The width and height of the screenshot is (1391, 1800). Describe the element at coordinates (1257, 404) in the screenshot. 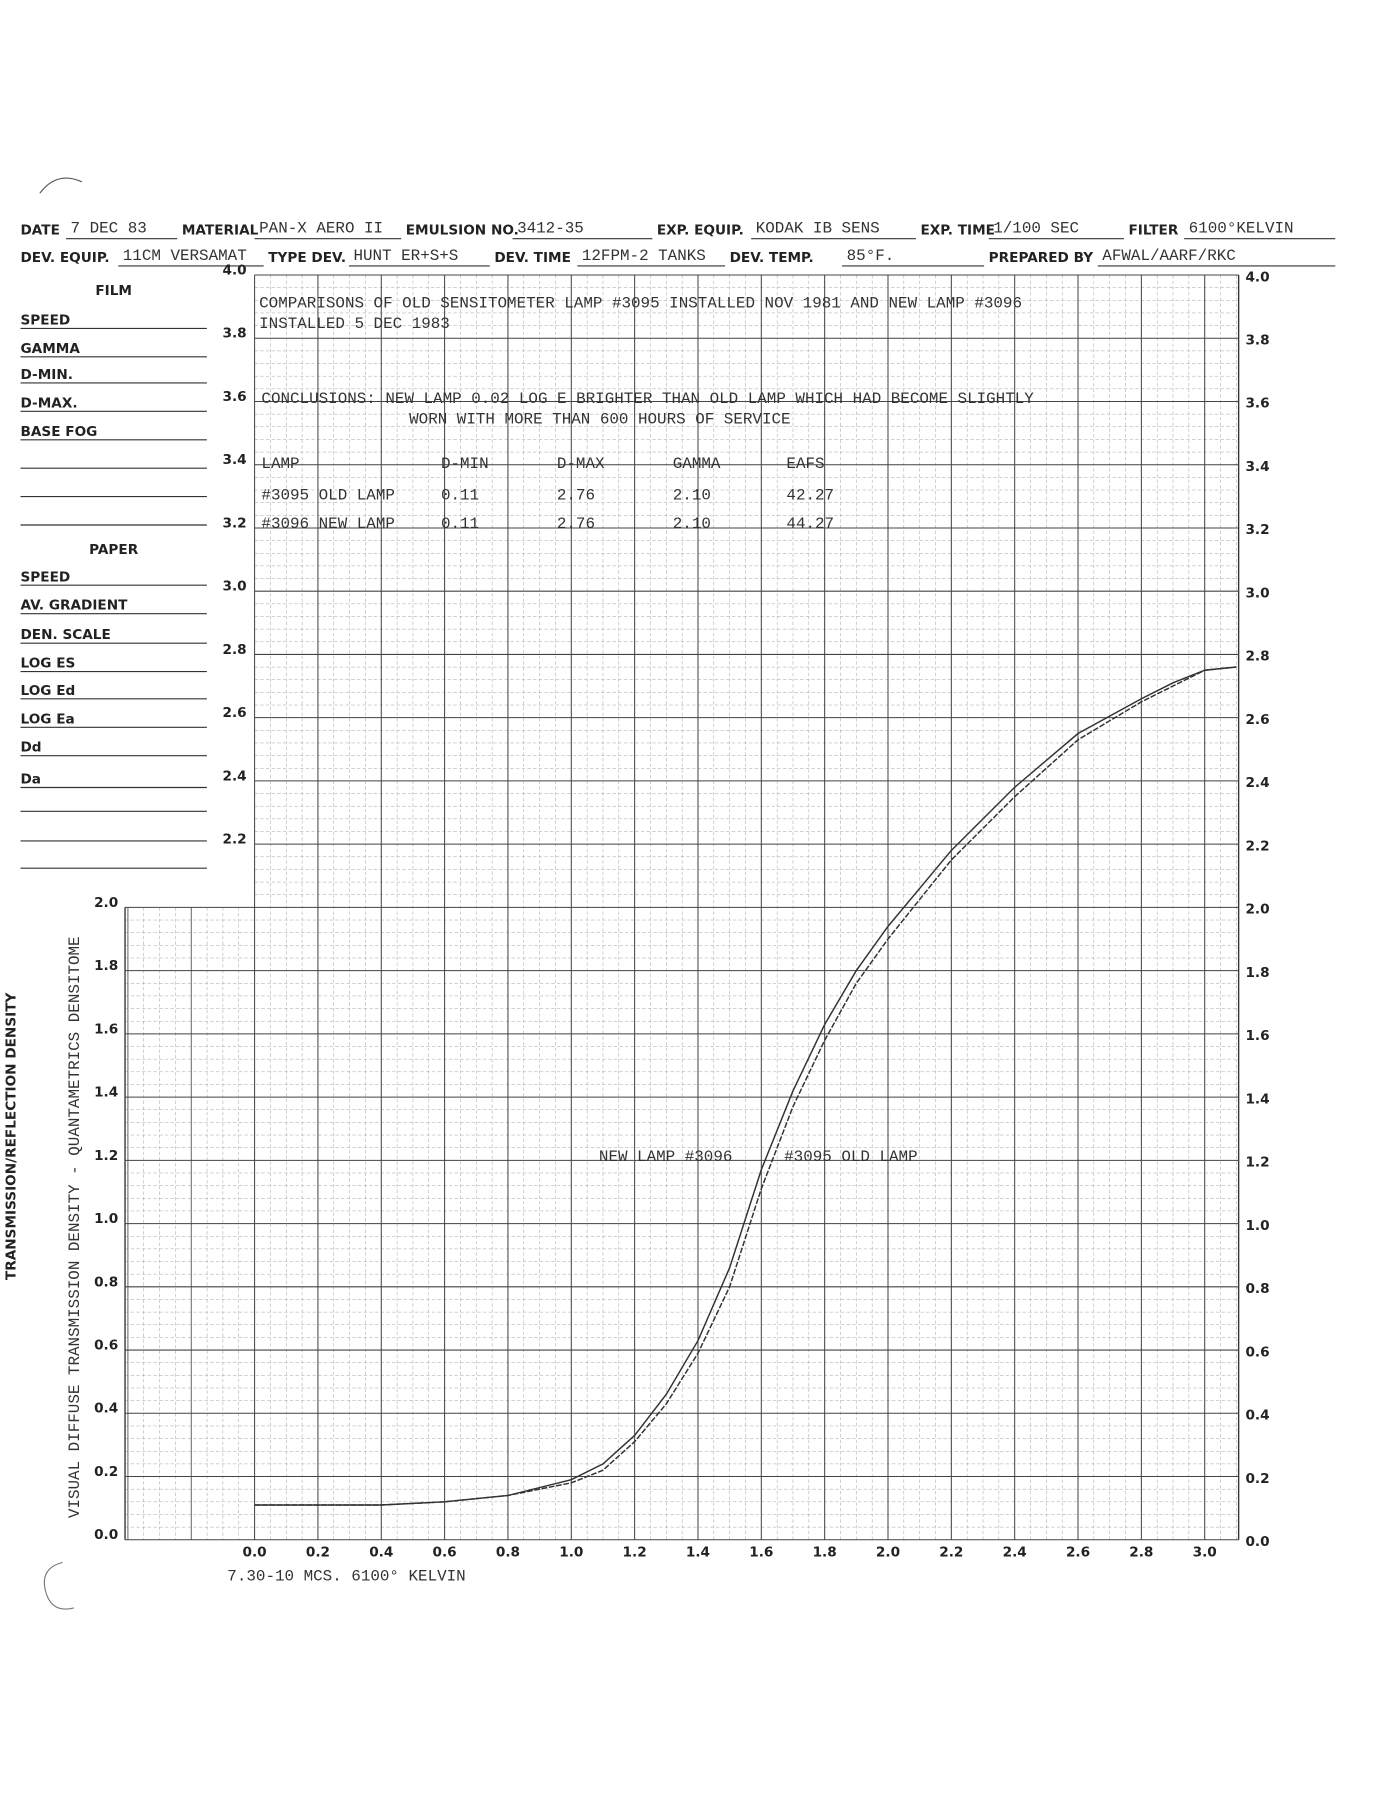

I see `y-tick-label-right: 3.6` at that location.